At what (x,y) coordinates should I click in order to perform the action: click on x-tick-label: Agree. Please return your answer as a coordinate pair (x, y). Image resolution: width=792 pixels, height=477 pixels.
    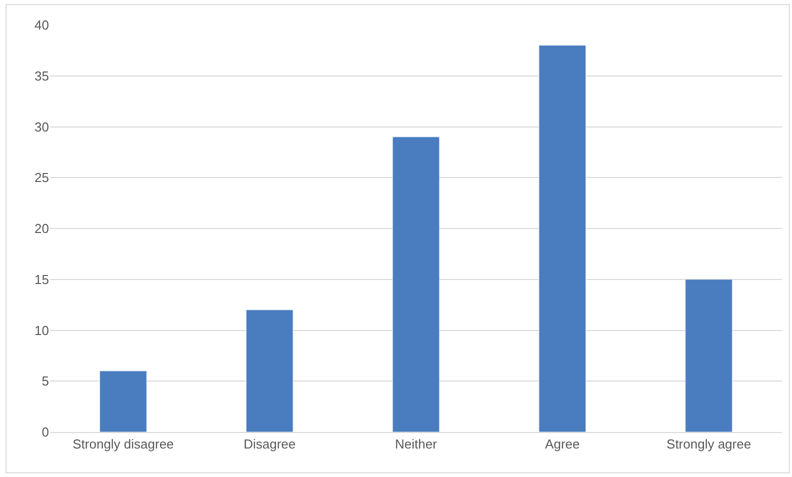
    Looking at the image, I should click on (562, 444).